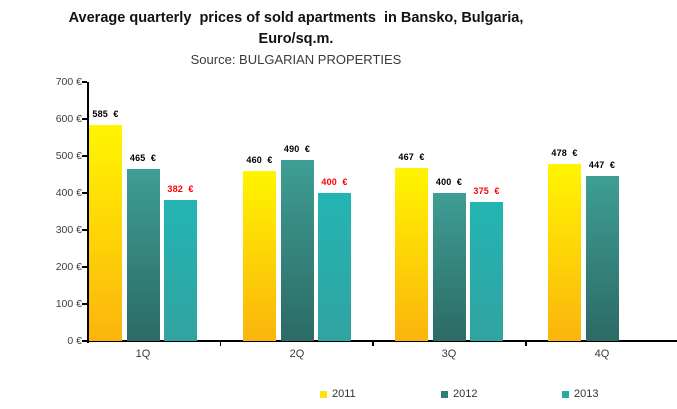 Image resolution: width=677 pixels, height=409 pixels. I want to click on bar-2011-1q, so click(105, 232).